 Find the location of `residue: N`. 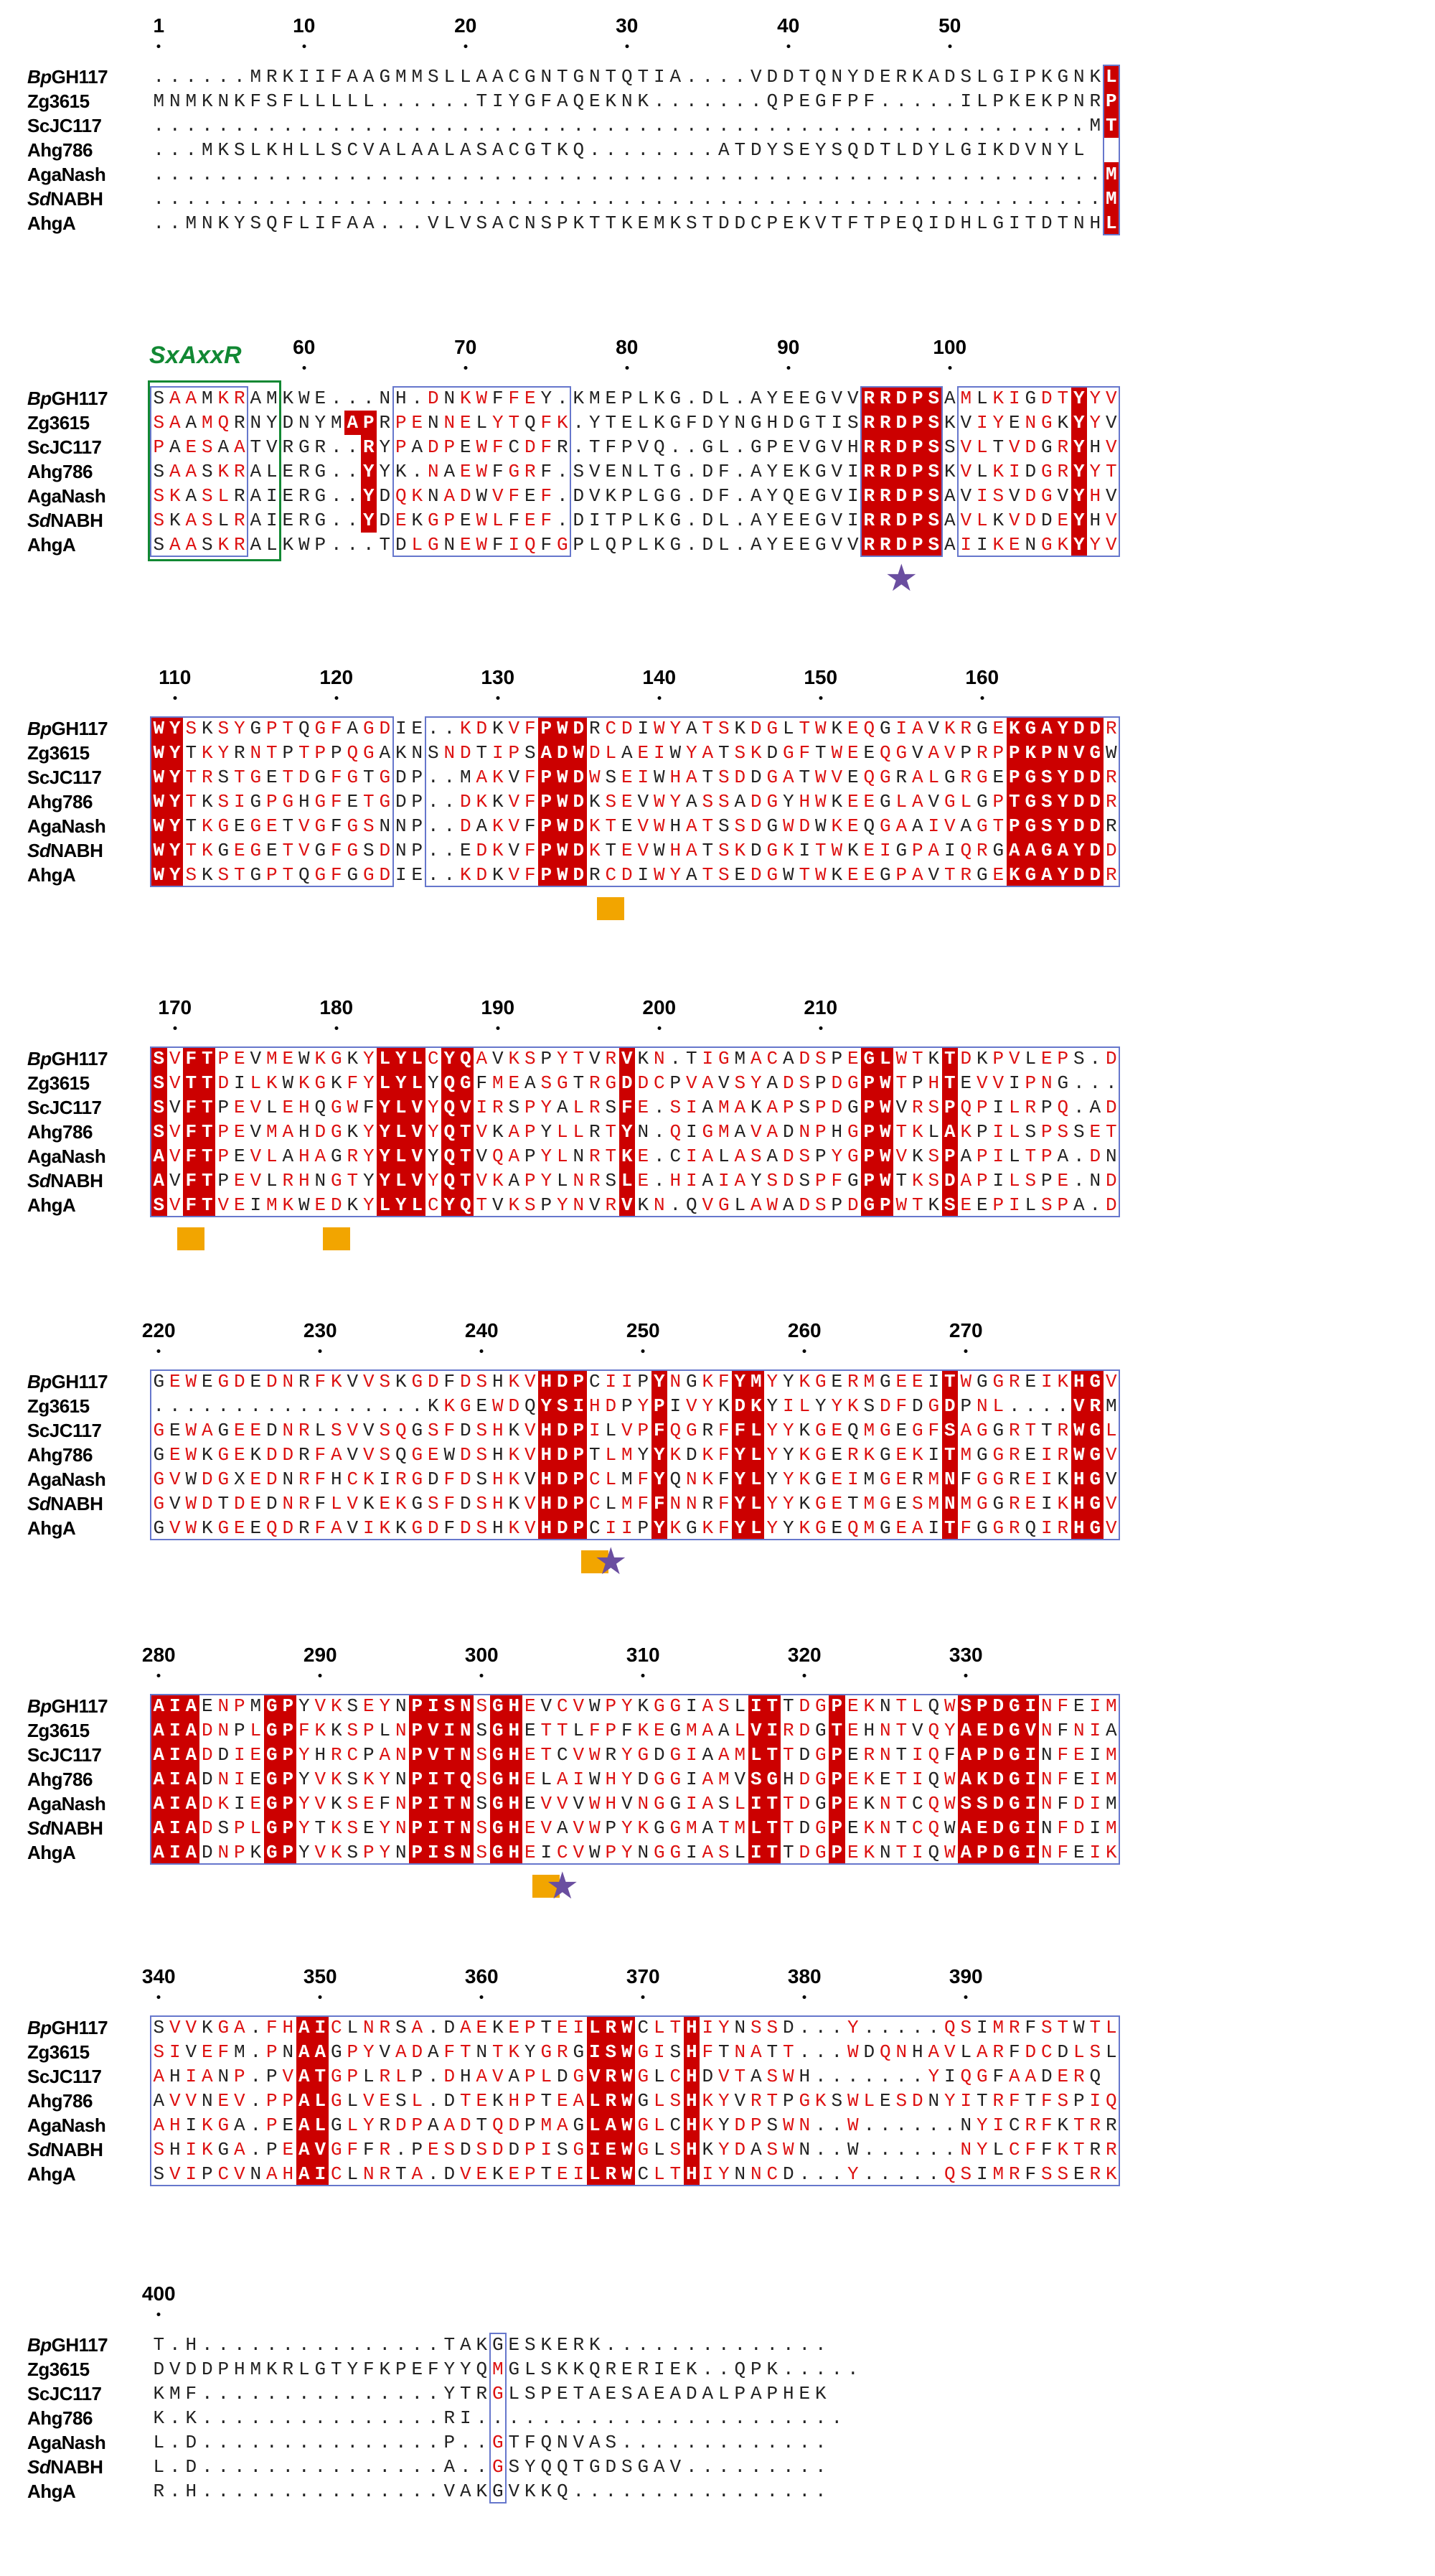

residue: N is located at coordinates (805, 2125).